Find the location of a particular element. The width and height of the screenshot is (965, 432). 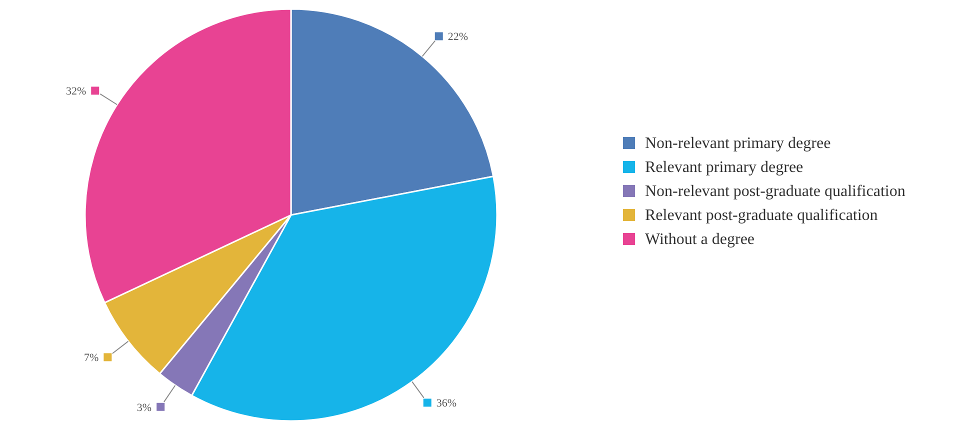

data-label: 3% is located at coordinates (144, 408).